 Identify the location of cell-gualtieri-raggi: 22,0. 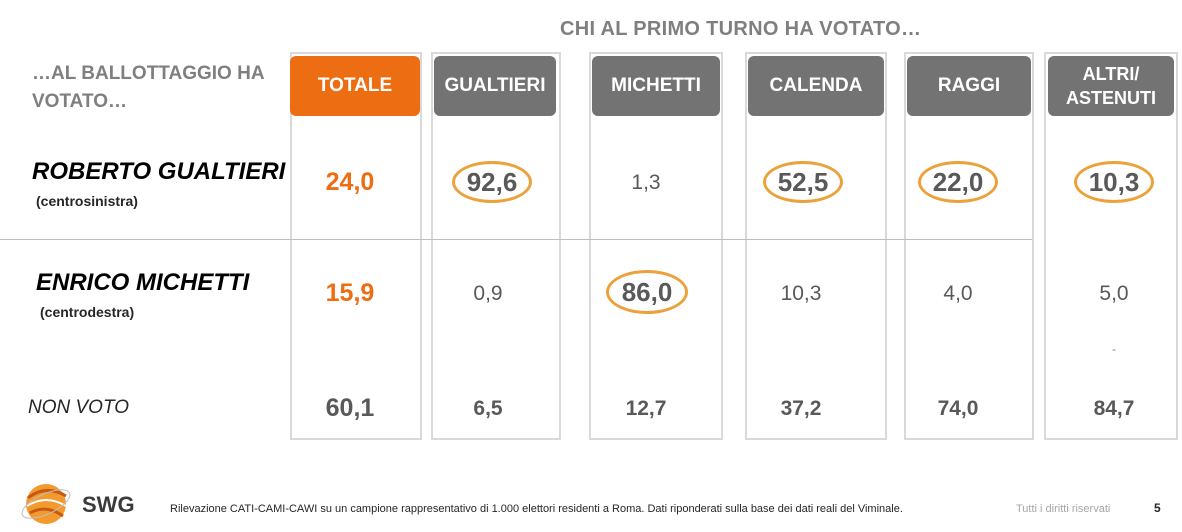
(958, 182).